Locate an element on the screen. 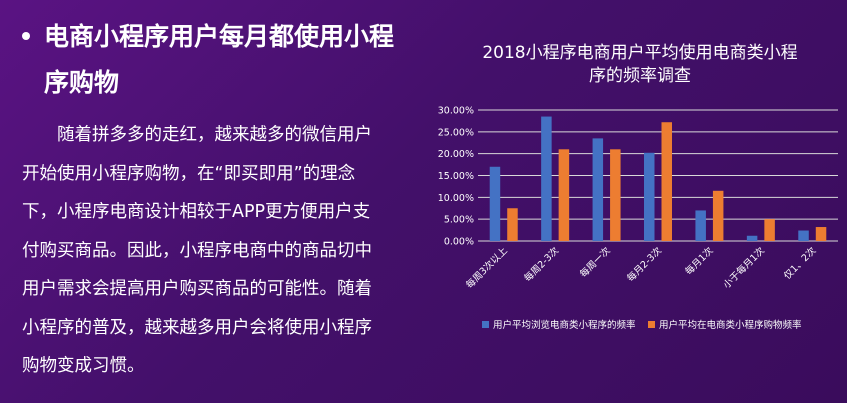  x-axis-ticks: 每周3次以上 每周2-3次 每周一次 每月2-3次 每月1次 小于每月1次 仅1、2次 is located at coordinates (640, 267).